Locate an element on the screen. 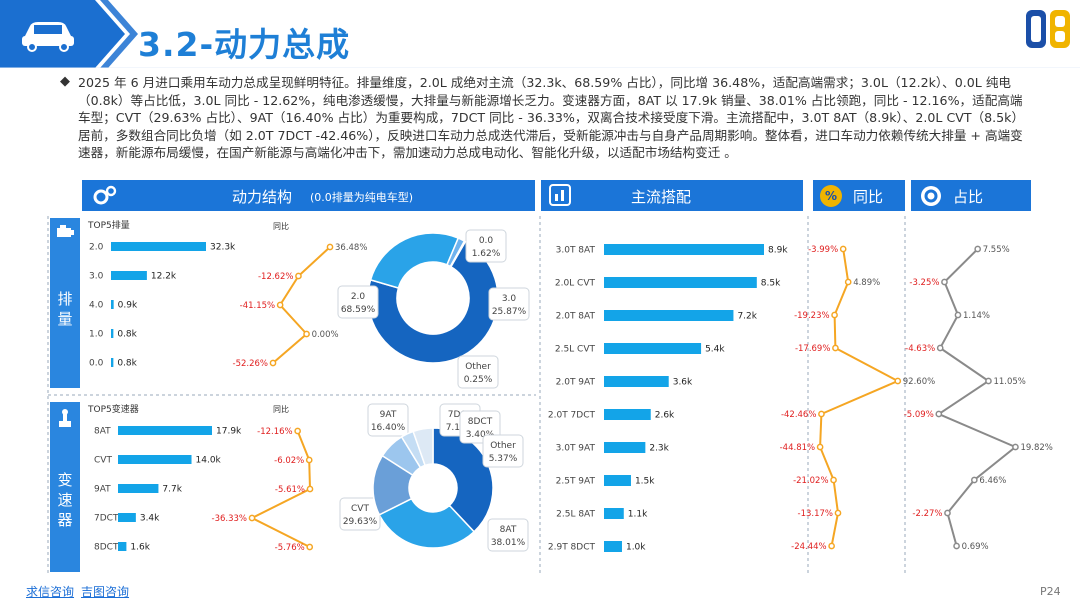 The width and height of the screenshot is (1080, 608). combo-category-label: 2.5L CVT is located at coordinates (575, 350).